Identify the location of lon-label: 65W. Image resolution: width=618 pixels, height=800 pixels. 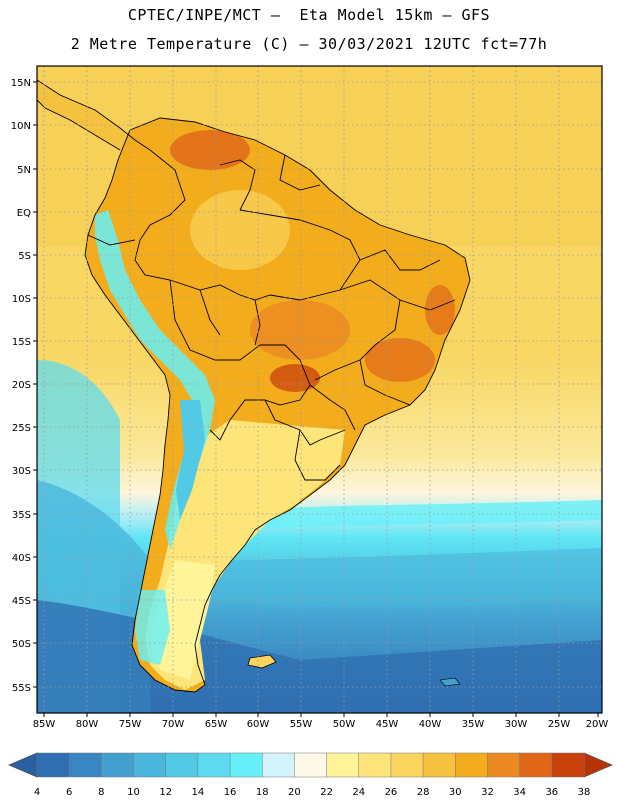
(216, 724).